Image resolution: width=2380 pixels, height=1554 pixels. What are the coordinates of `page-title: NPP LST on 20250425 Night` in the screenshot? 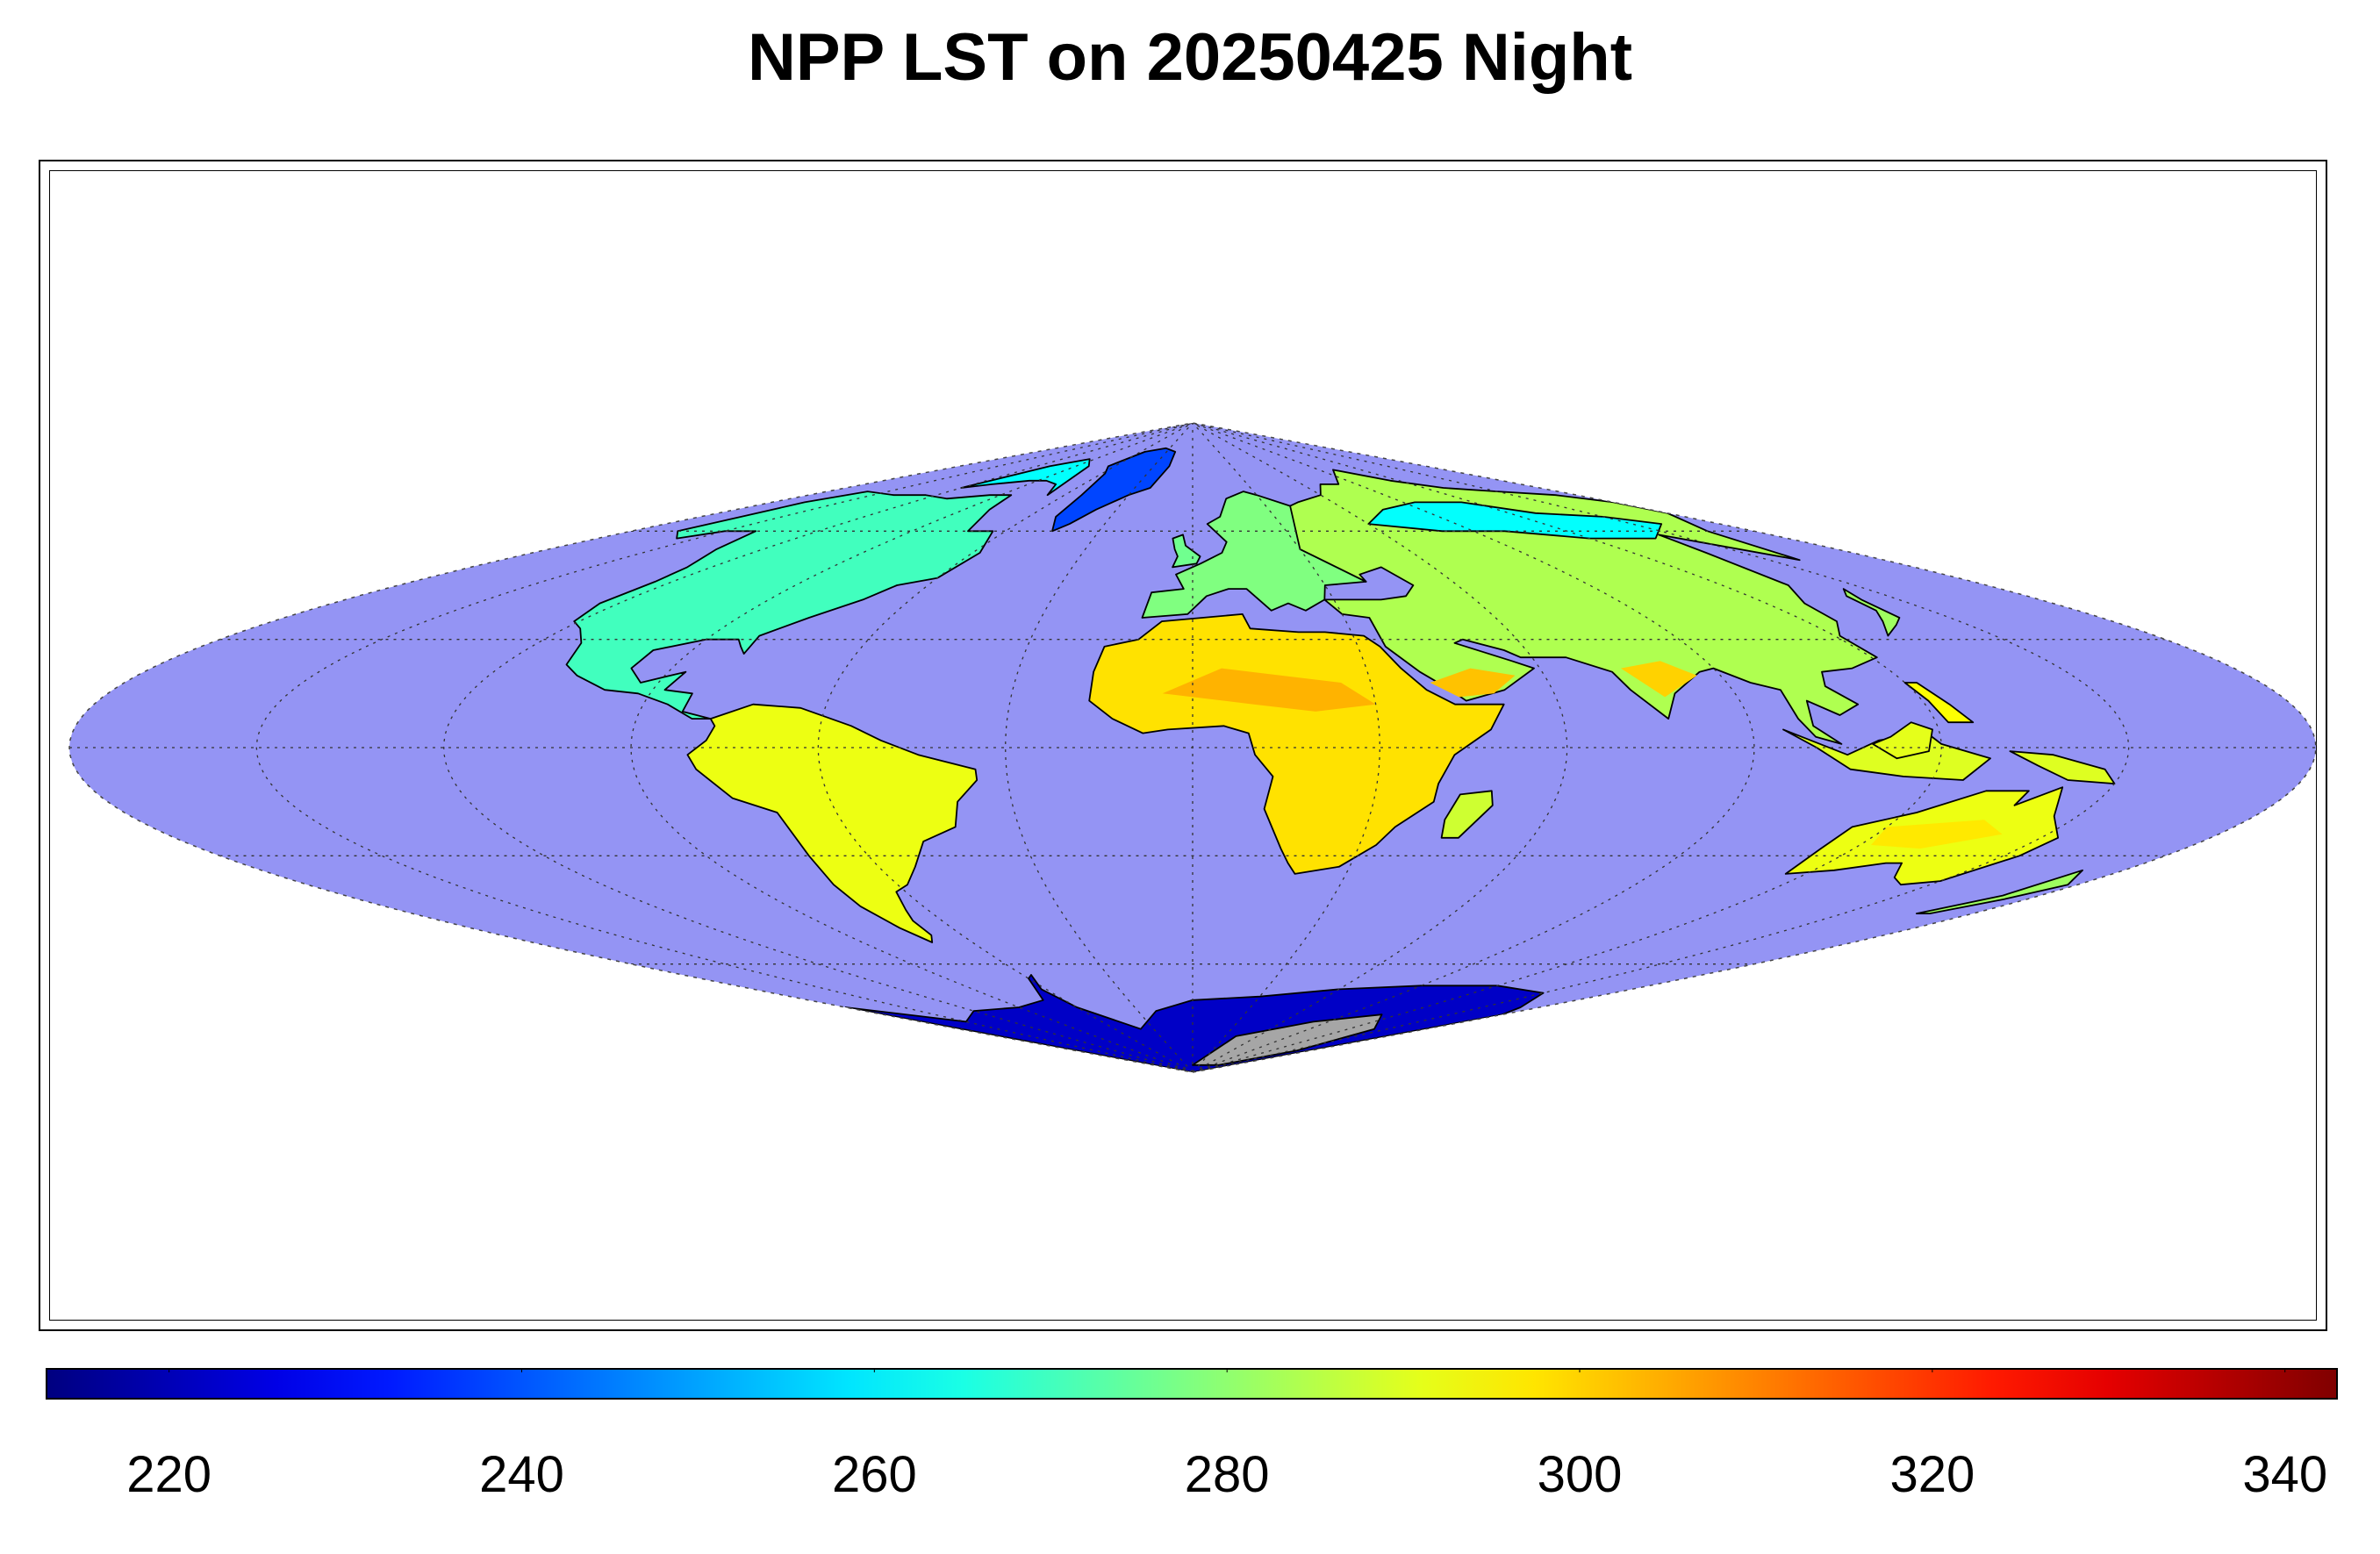 It's located at (1190, 57).